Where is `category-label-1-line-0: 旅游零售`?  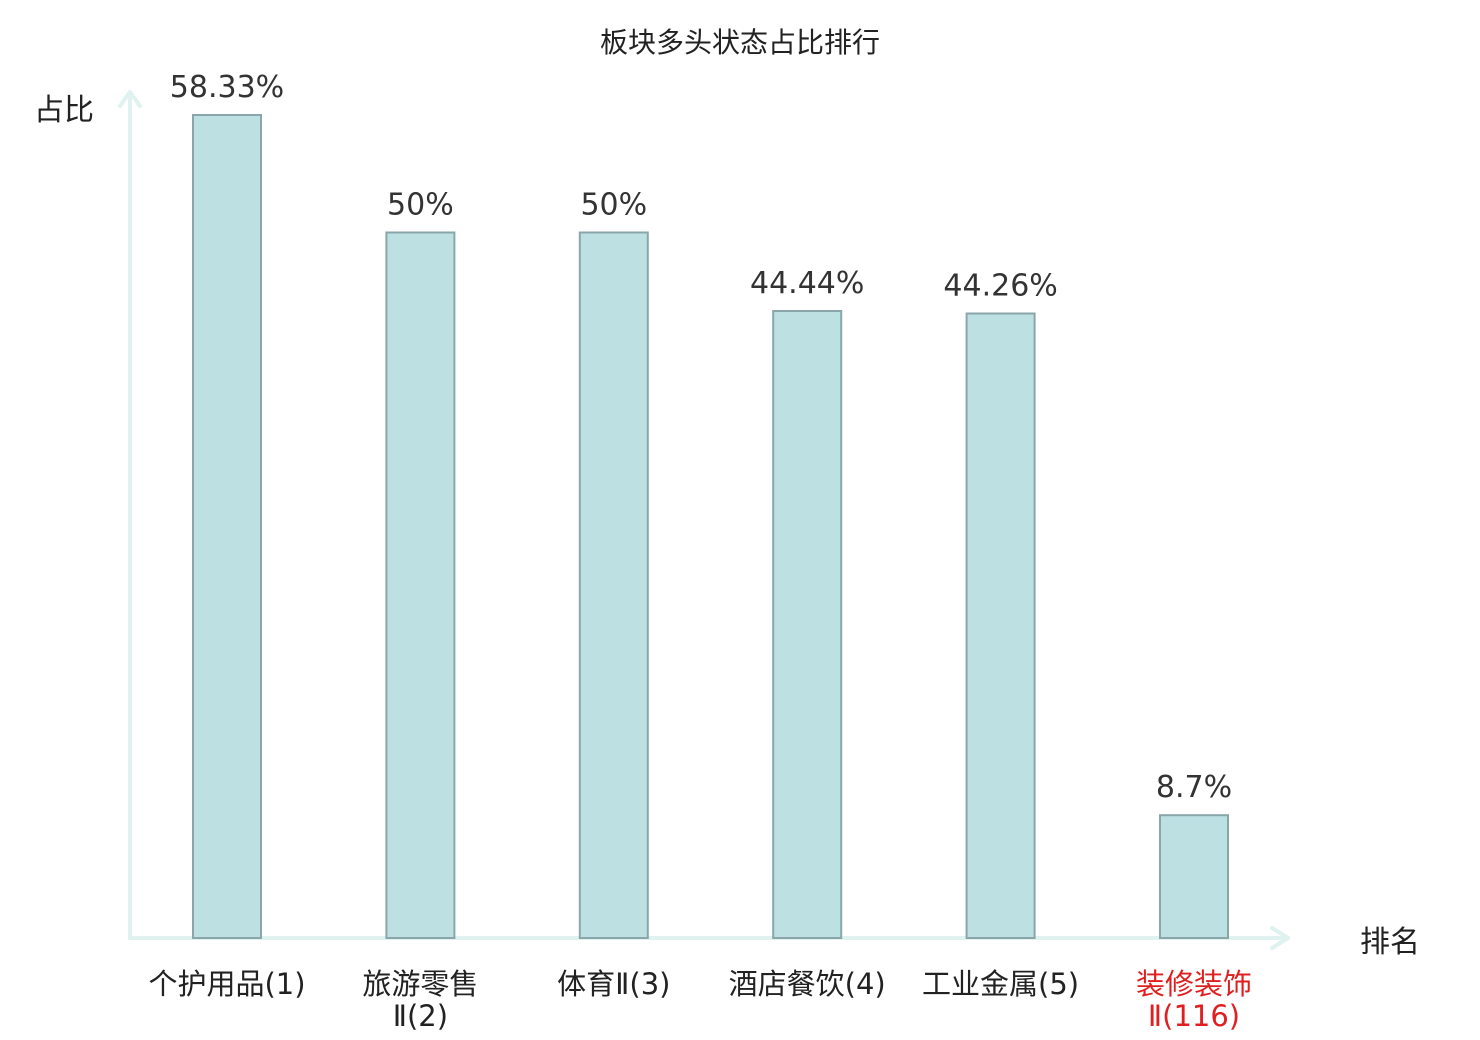
category-label-1-line-0: 旅游零售 is located at coordinates (420, 984).